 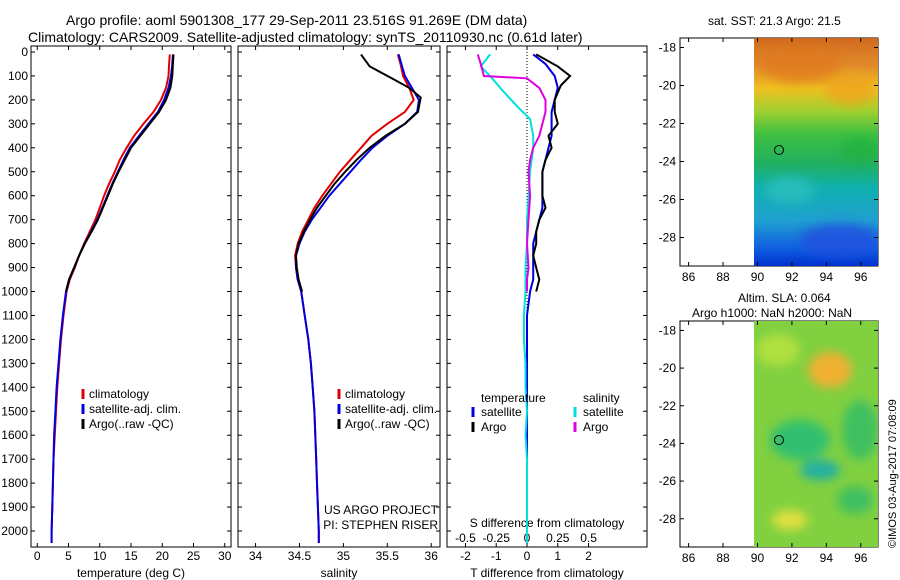 I want to click on y-tick-label: 700, so click(x=18, y=220).